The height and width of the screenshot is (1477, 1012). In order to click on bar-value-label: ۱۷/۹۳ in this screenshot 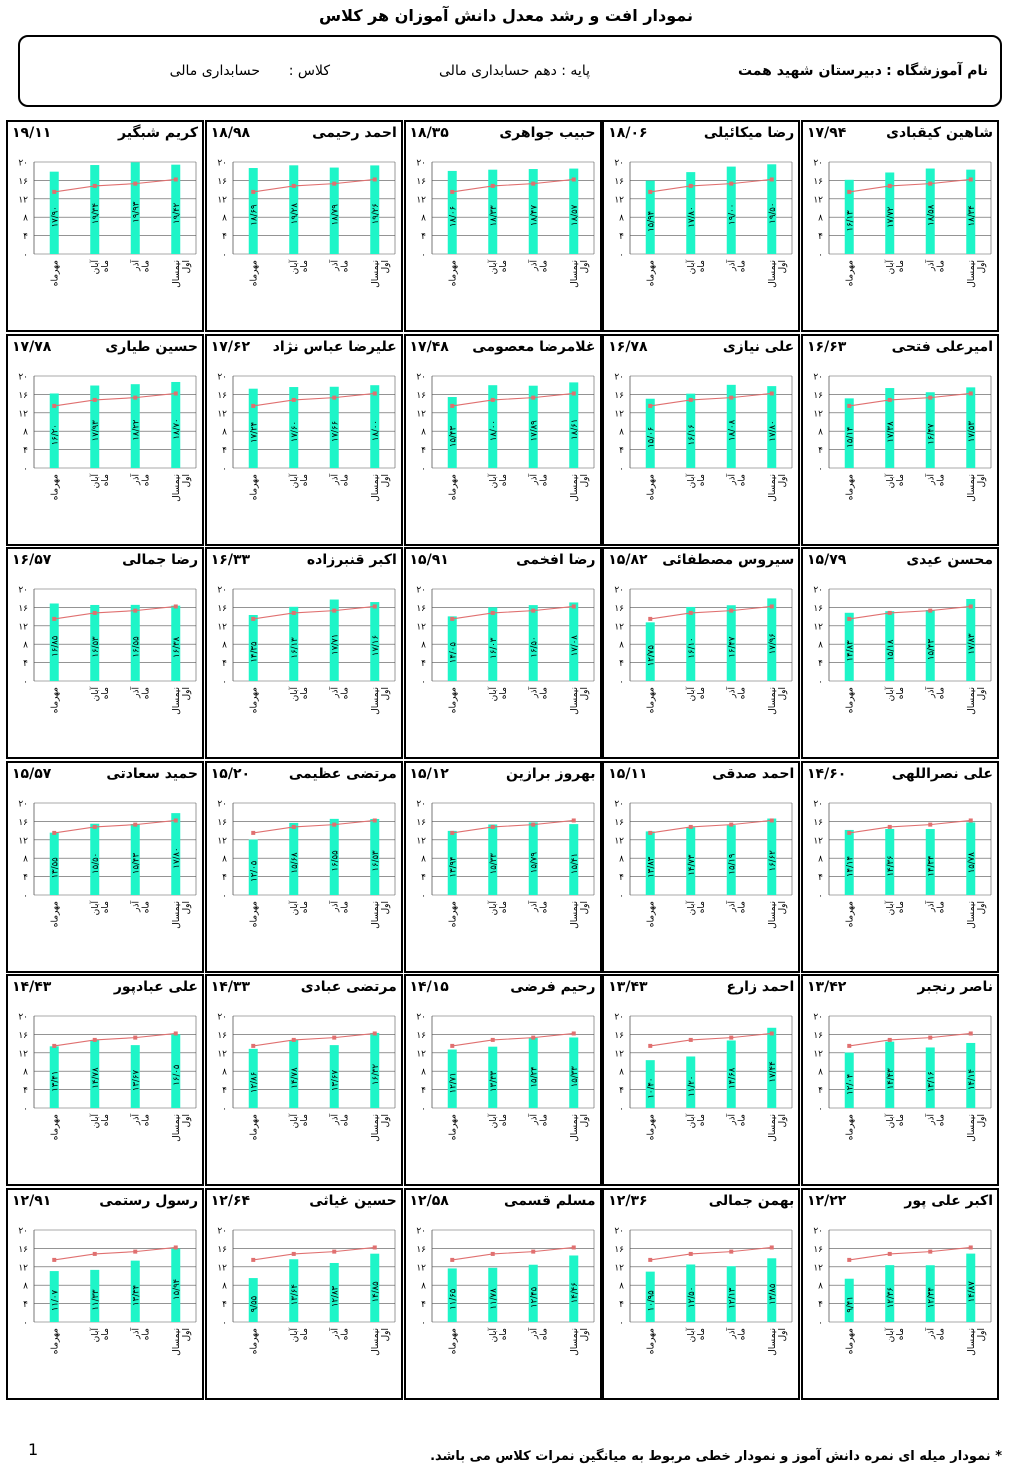, I will do `click(96, 430)`.